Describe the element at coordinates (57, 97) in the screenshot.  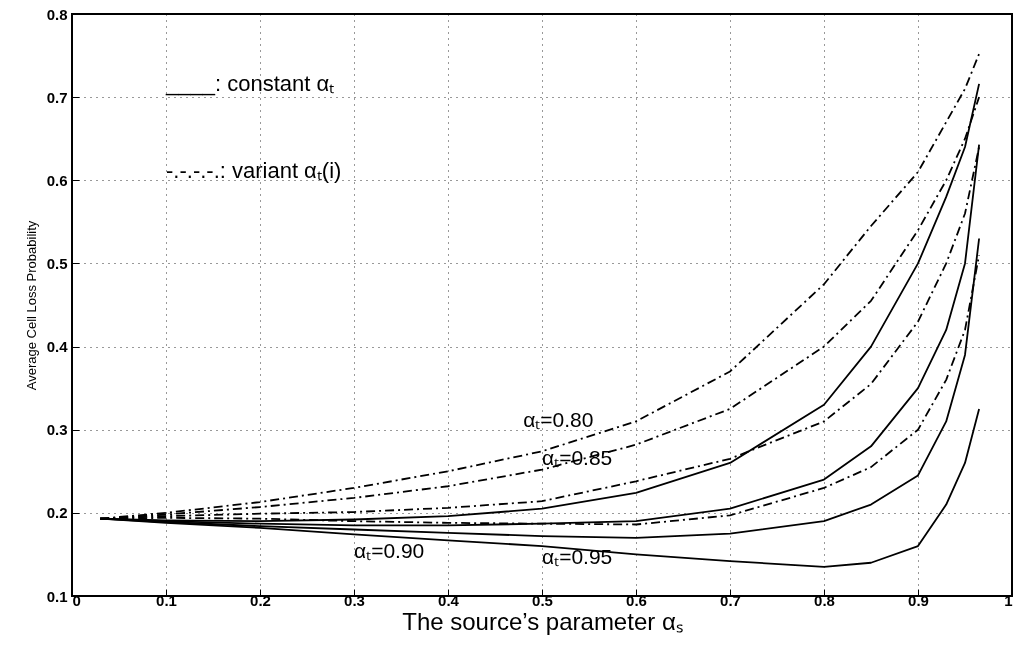
I see `y-tick-label: 0.7` at that location.